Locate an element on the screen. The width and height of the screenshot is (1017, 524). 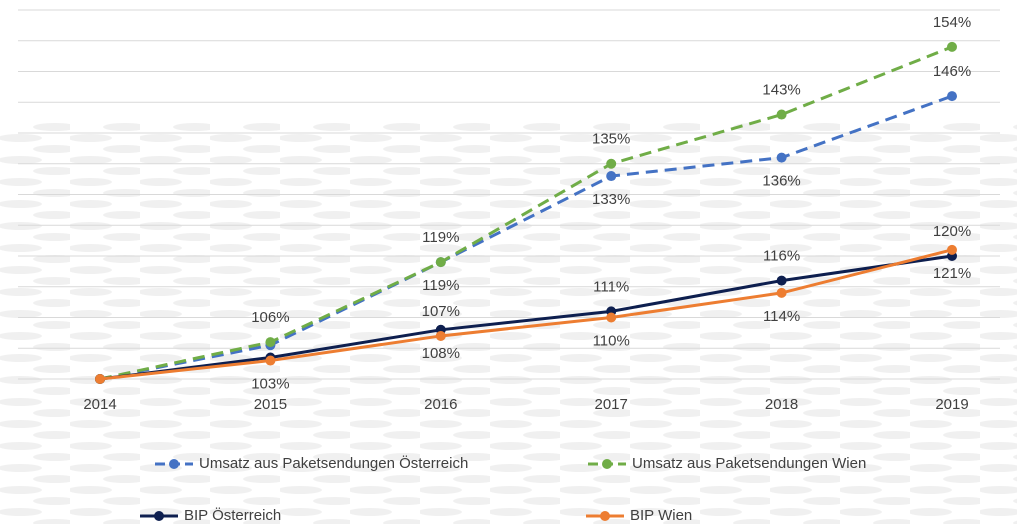
data-label: 133% is located at coordinates (611, 199).